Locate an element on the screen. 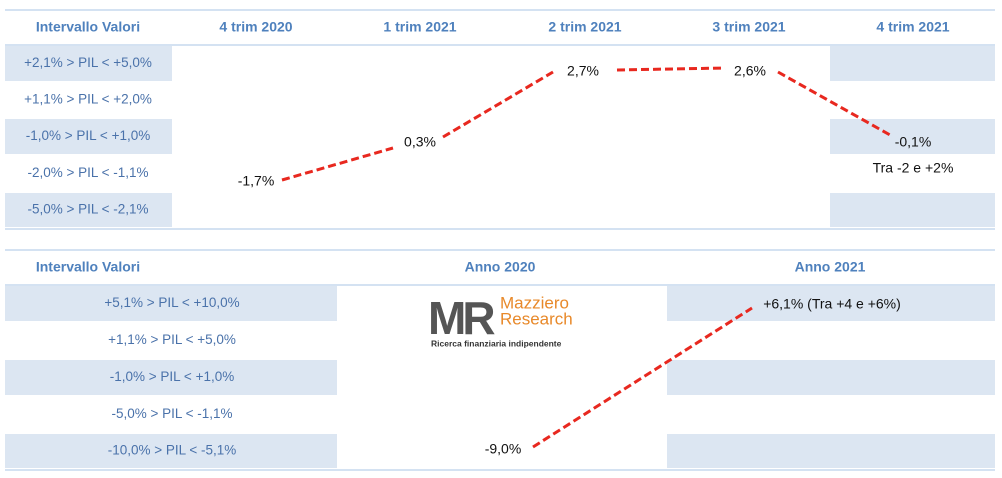 The width and height of the screenshot is (1002, 478). row-label: +1,1% > PIL < +2,0% is located at coordinates (88, 99).